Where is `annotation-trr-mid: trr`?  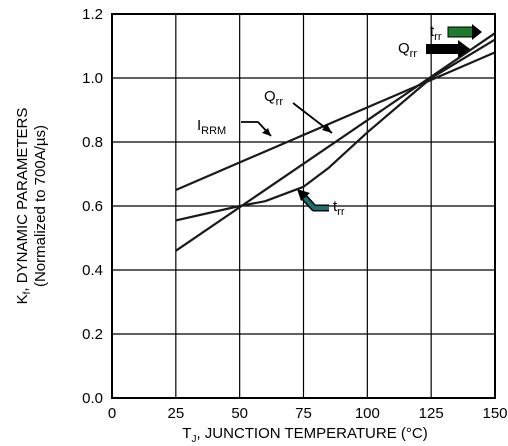
annotation-trr-mid: trr is located at coordinates (339, 208).